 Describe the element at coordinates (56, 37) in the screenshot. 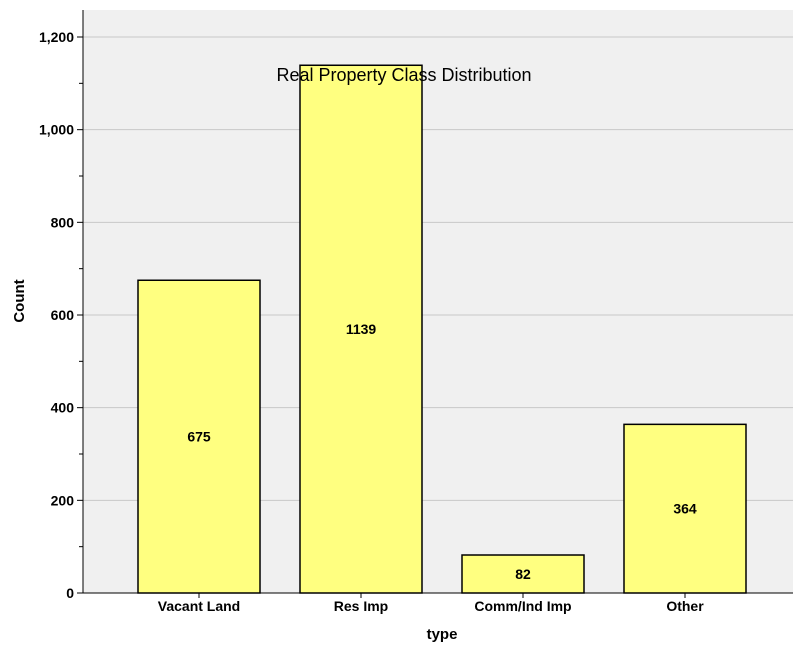

I see `y-tick-label: 1,200` at that location.